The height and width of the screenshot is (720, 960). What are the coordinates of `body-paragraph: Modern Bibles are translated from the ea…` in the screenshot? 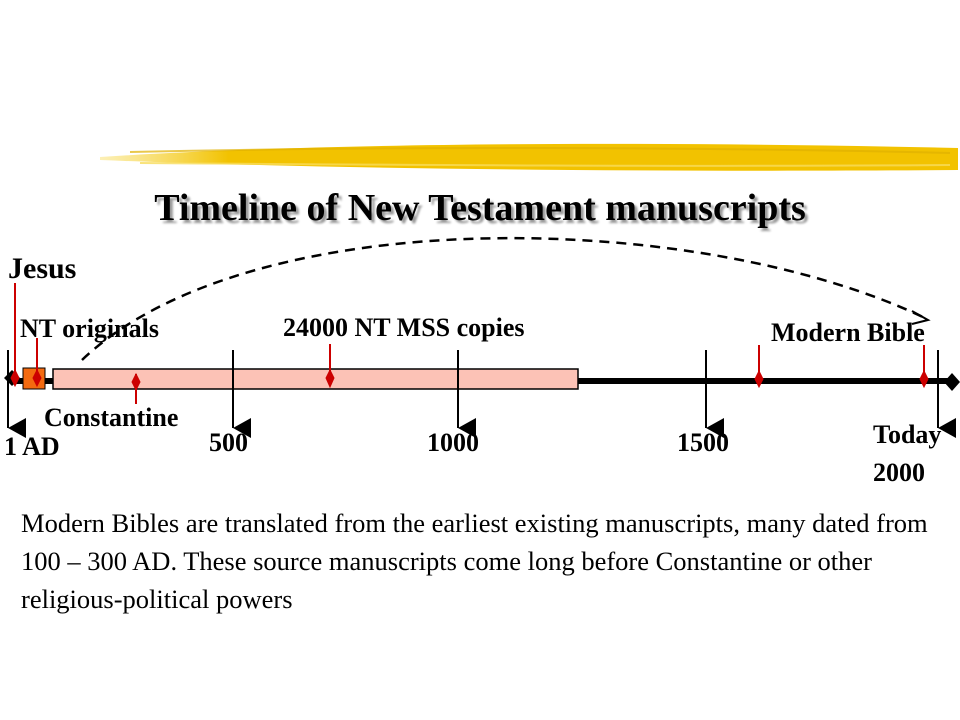 It's located at (474, 561).